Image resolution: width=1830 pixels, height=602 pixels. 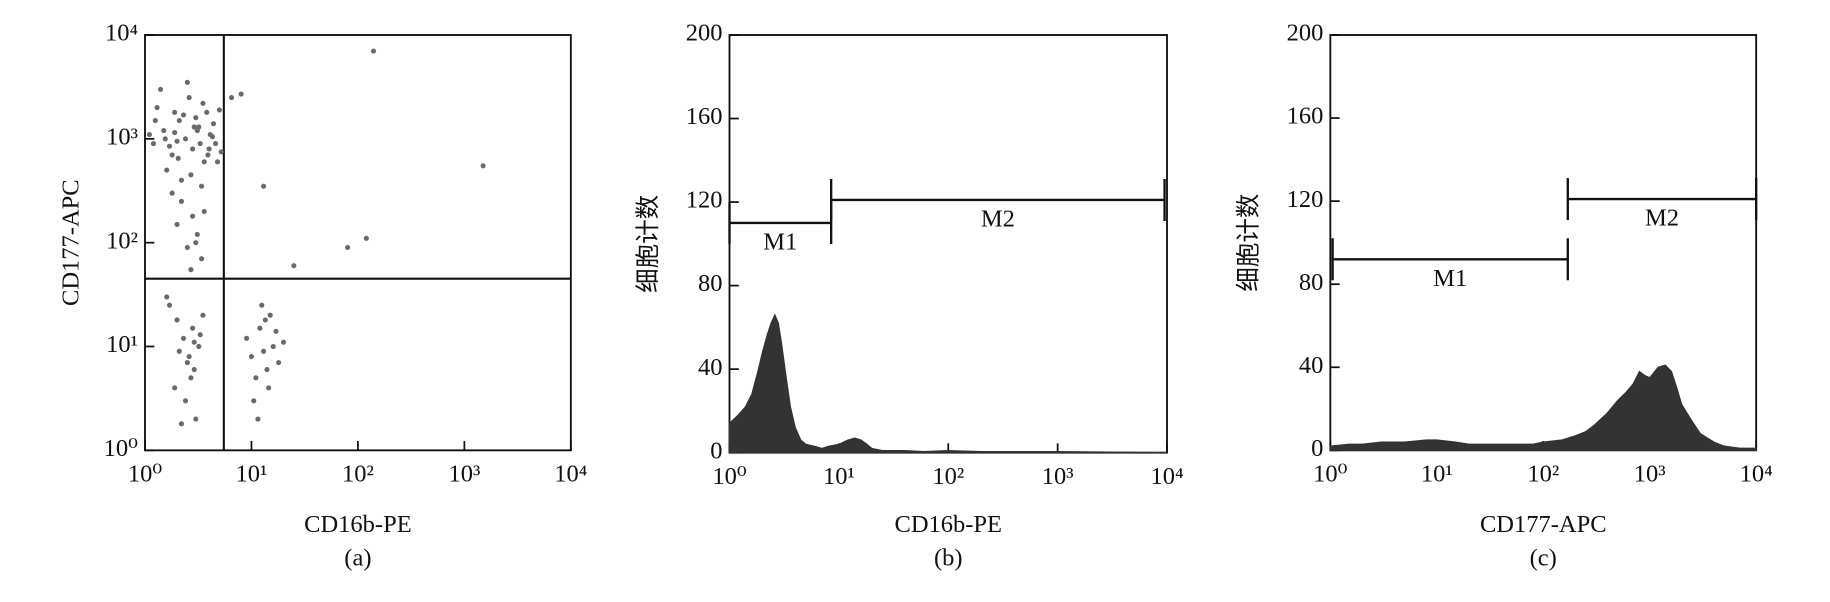 What do you see at coordinates (122, 240) in the screenshot?
I see `y-tick-label: 10²` at bounding box center [122, 240].